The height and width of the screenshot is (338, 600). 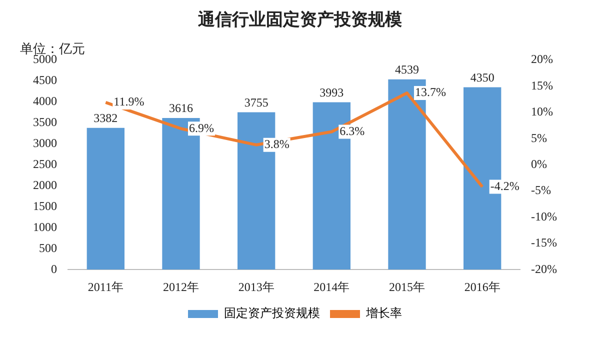 What do you see at coordinates (181, 108) in the screenshot?
I see `data-label: 3616` at bounding box center [181, 108].